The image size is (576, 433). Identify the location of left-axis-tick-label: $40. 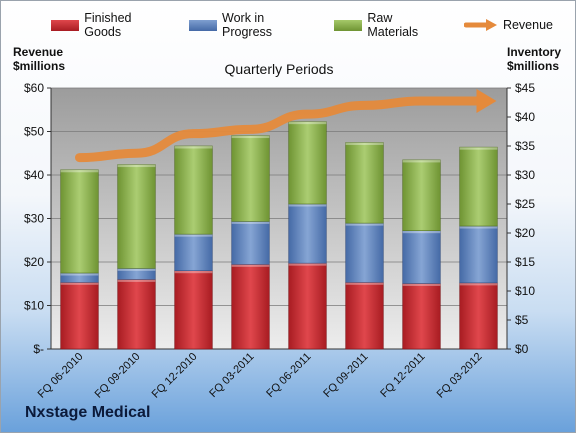
(34, 175).